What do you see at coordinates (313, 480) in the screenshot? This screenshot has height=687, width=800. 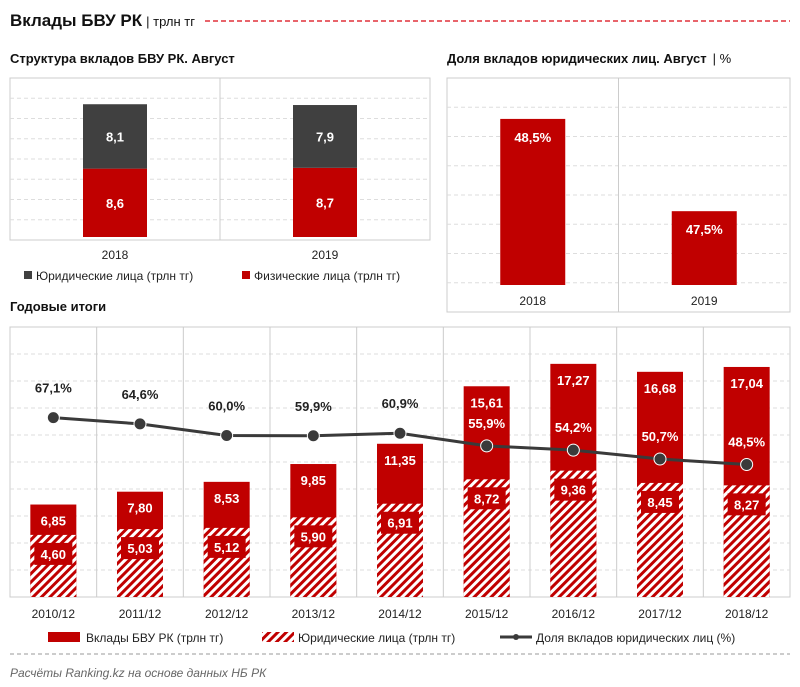 I see `data-label-total: 9,85` at bounding box center [313, 480].